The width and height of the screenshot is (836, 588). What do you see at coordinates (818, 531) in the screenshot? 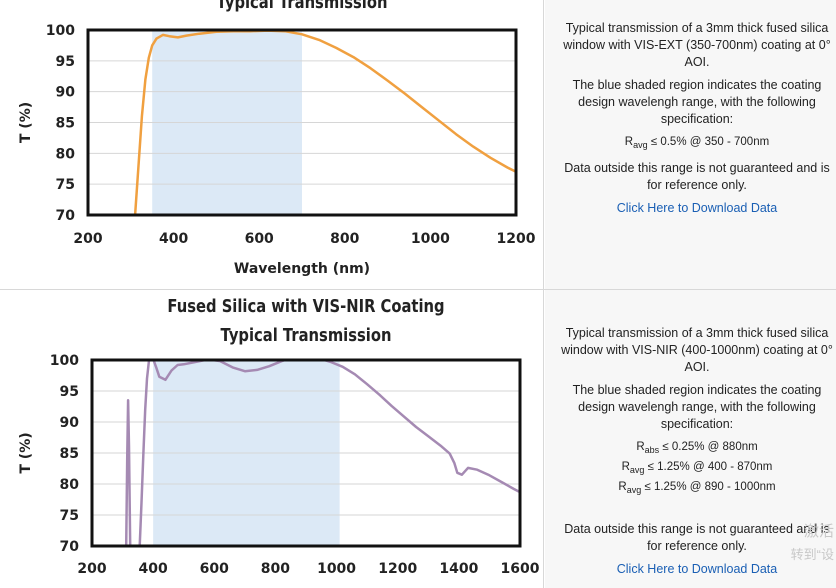
I see `watermark-text: 激活` at bounding box center [818, 531].